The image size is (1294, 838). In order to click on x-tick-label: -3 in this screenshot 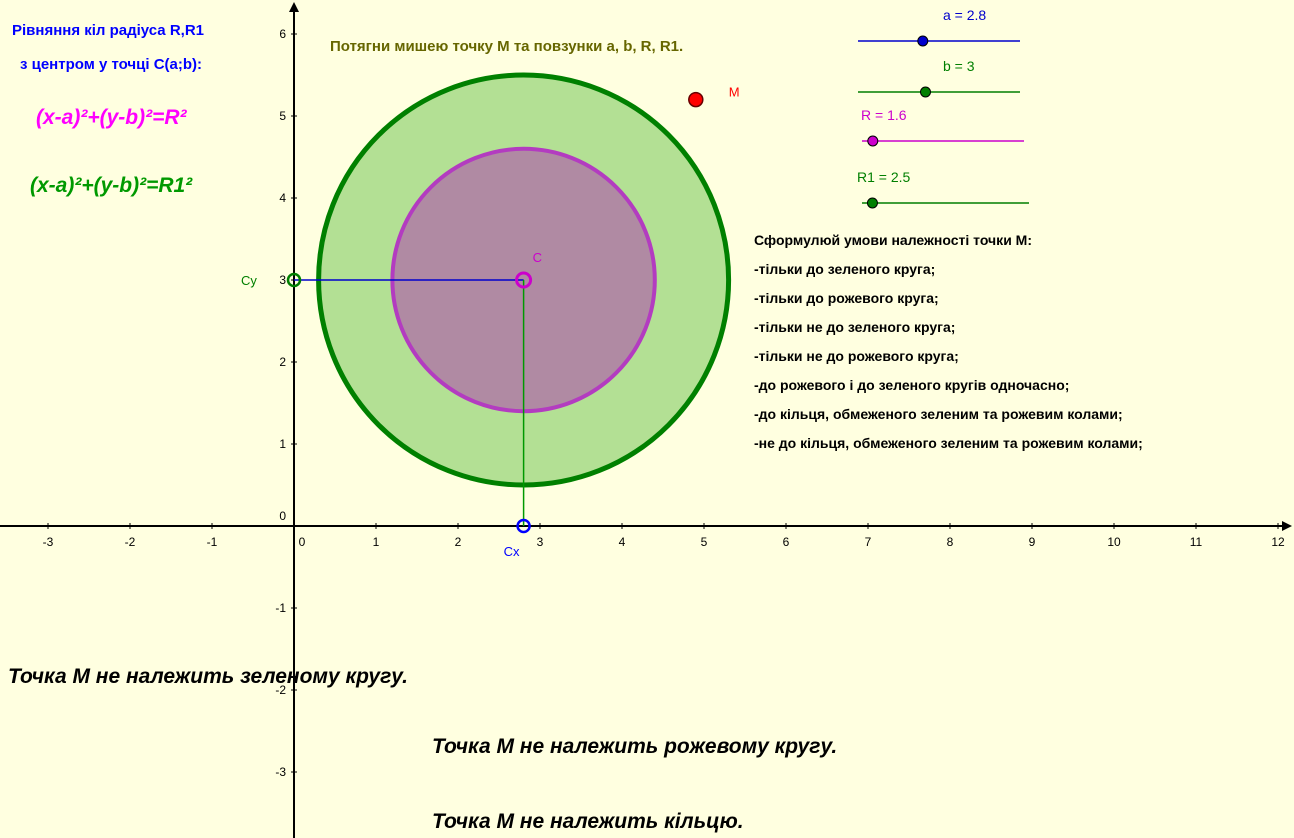, I will do `click(48, 542)`.